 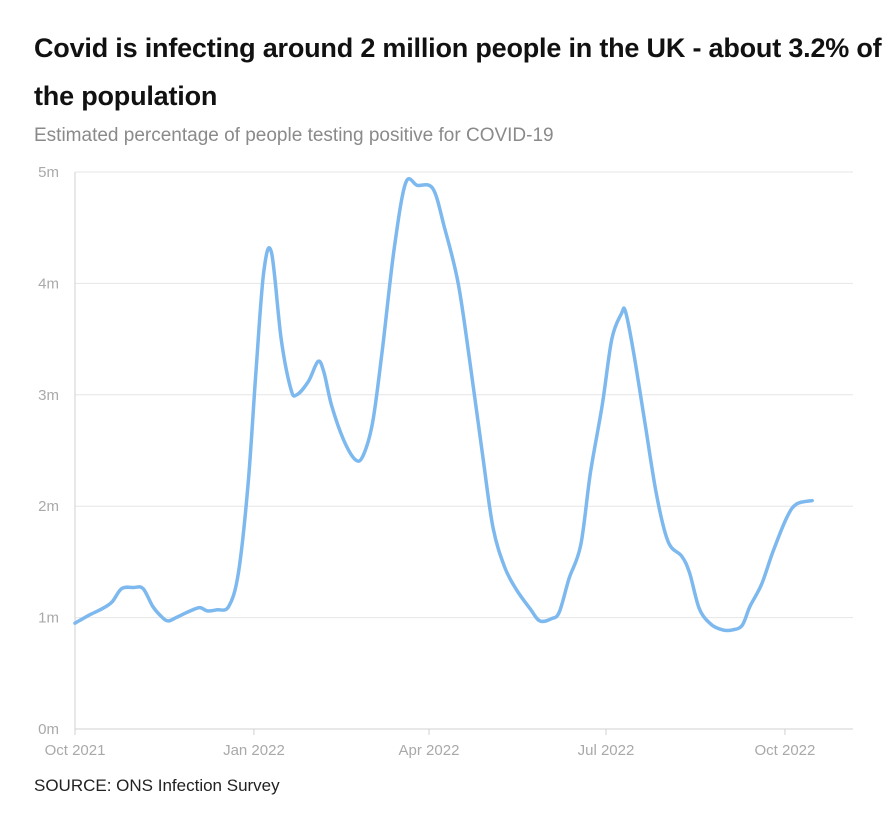 I want to click on y-tick-label: 0m, so click(x=48, y=729).